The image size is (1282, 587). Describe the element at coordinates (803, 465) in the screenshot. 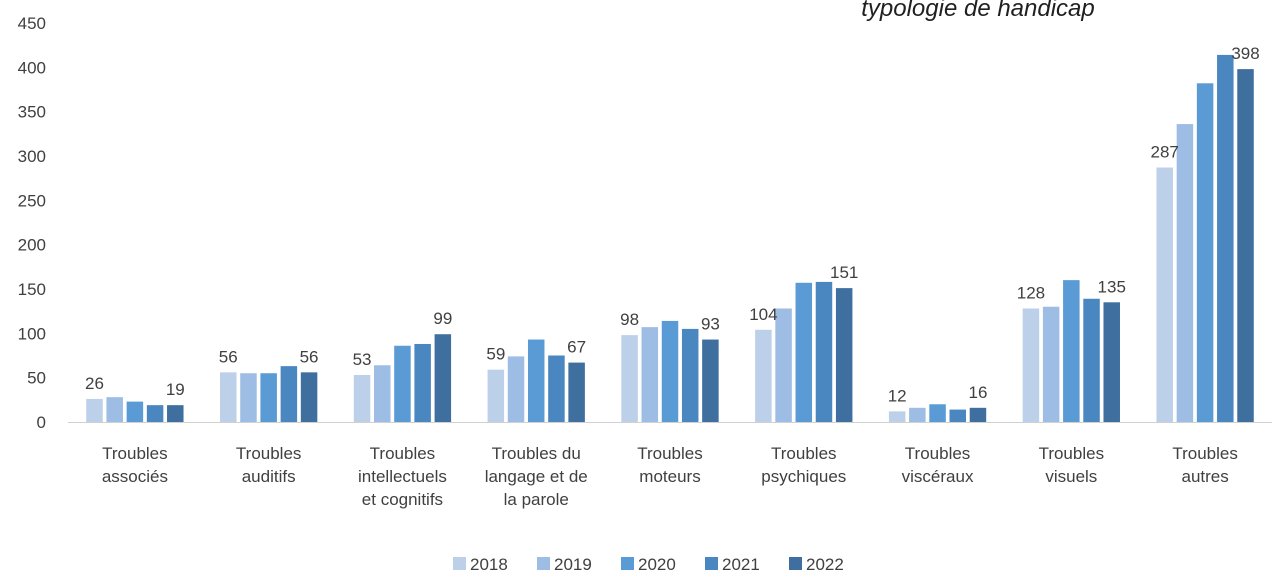

I see `x-tick-label: Troubles psychiques` at that location.